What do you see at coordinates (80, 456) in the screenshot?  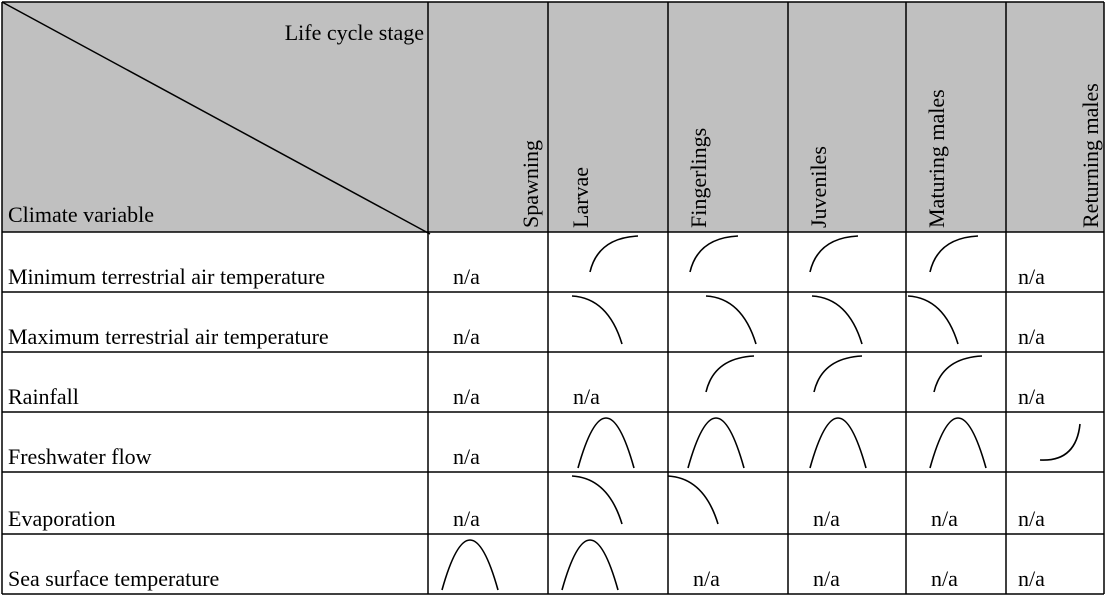 I see `row-label: Freshwater flow` at bounding box center [80, 456].